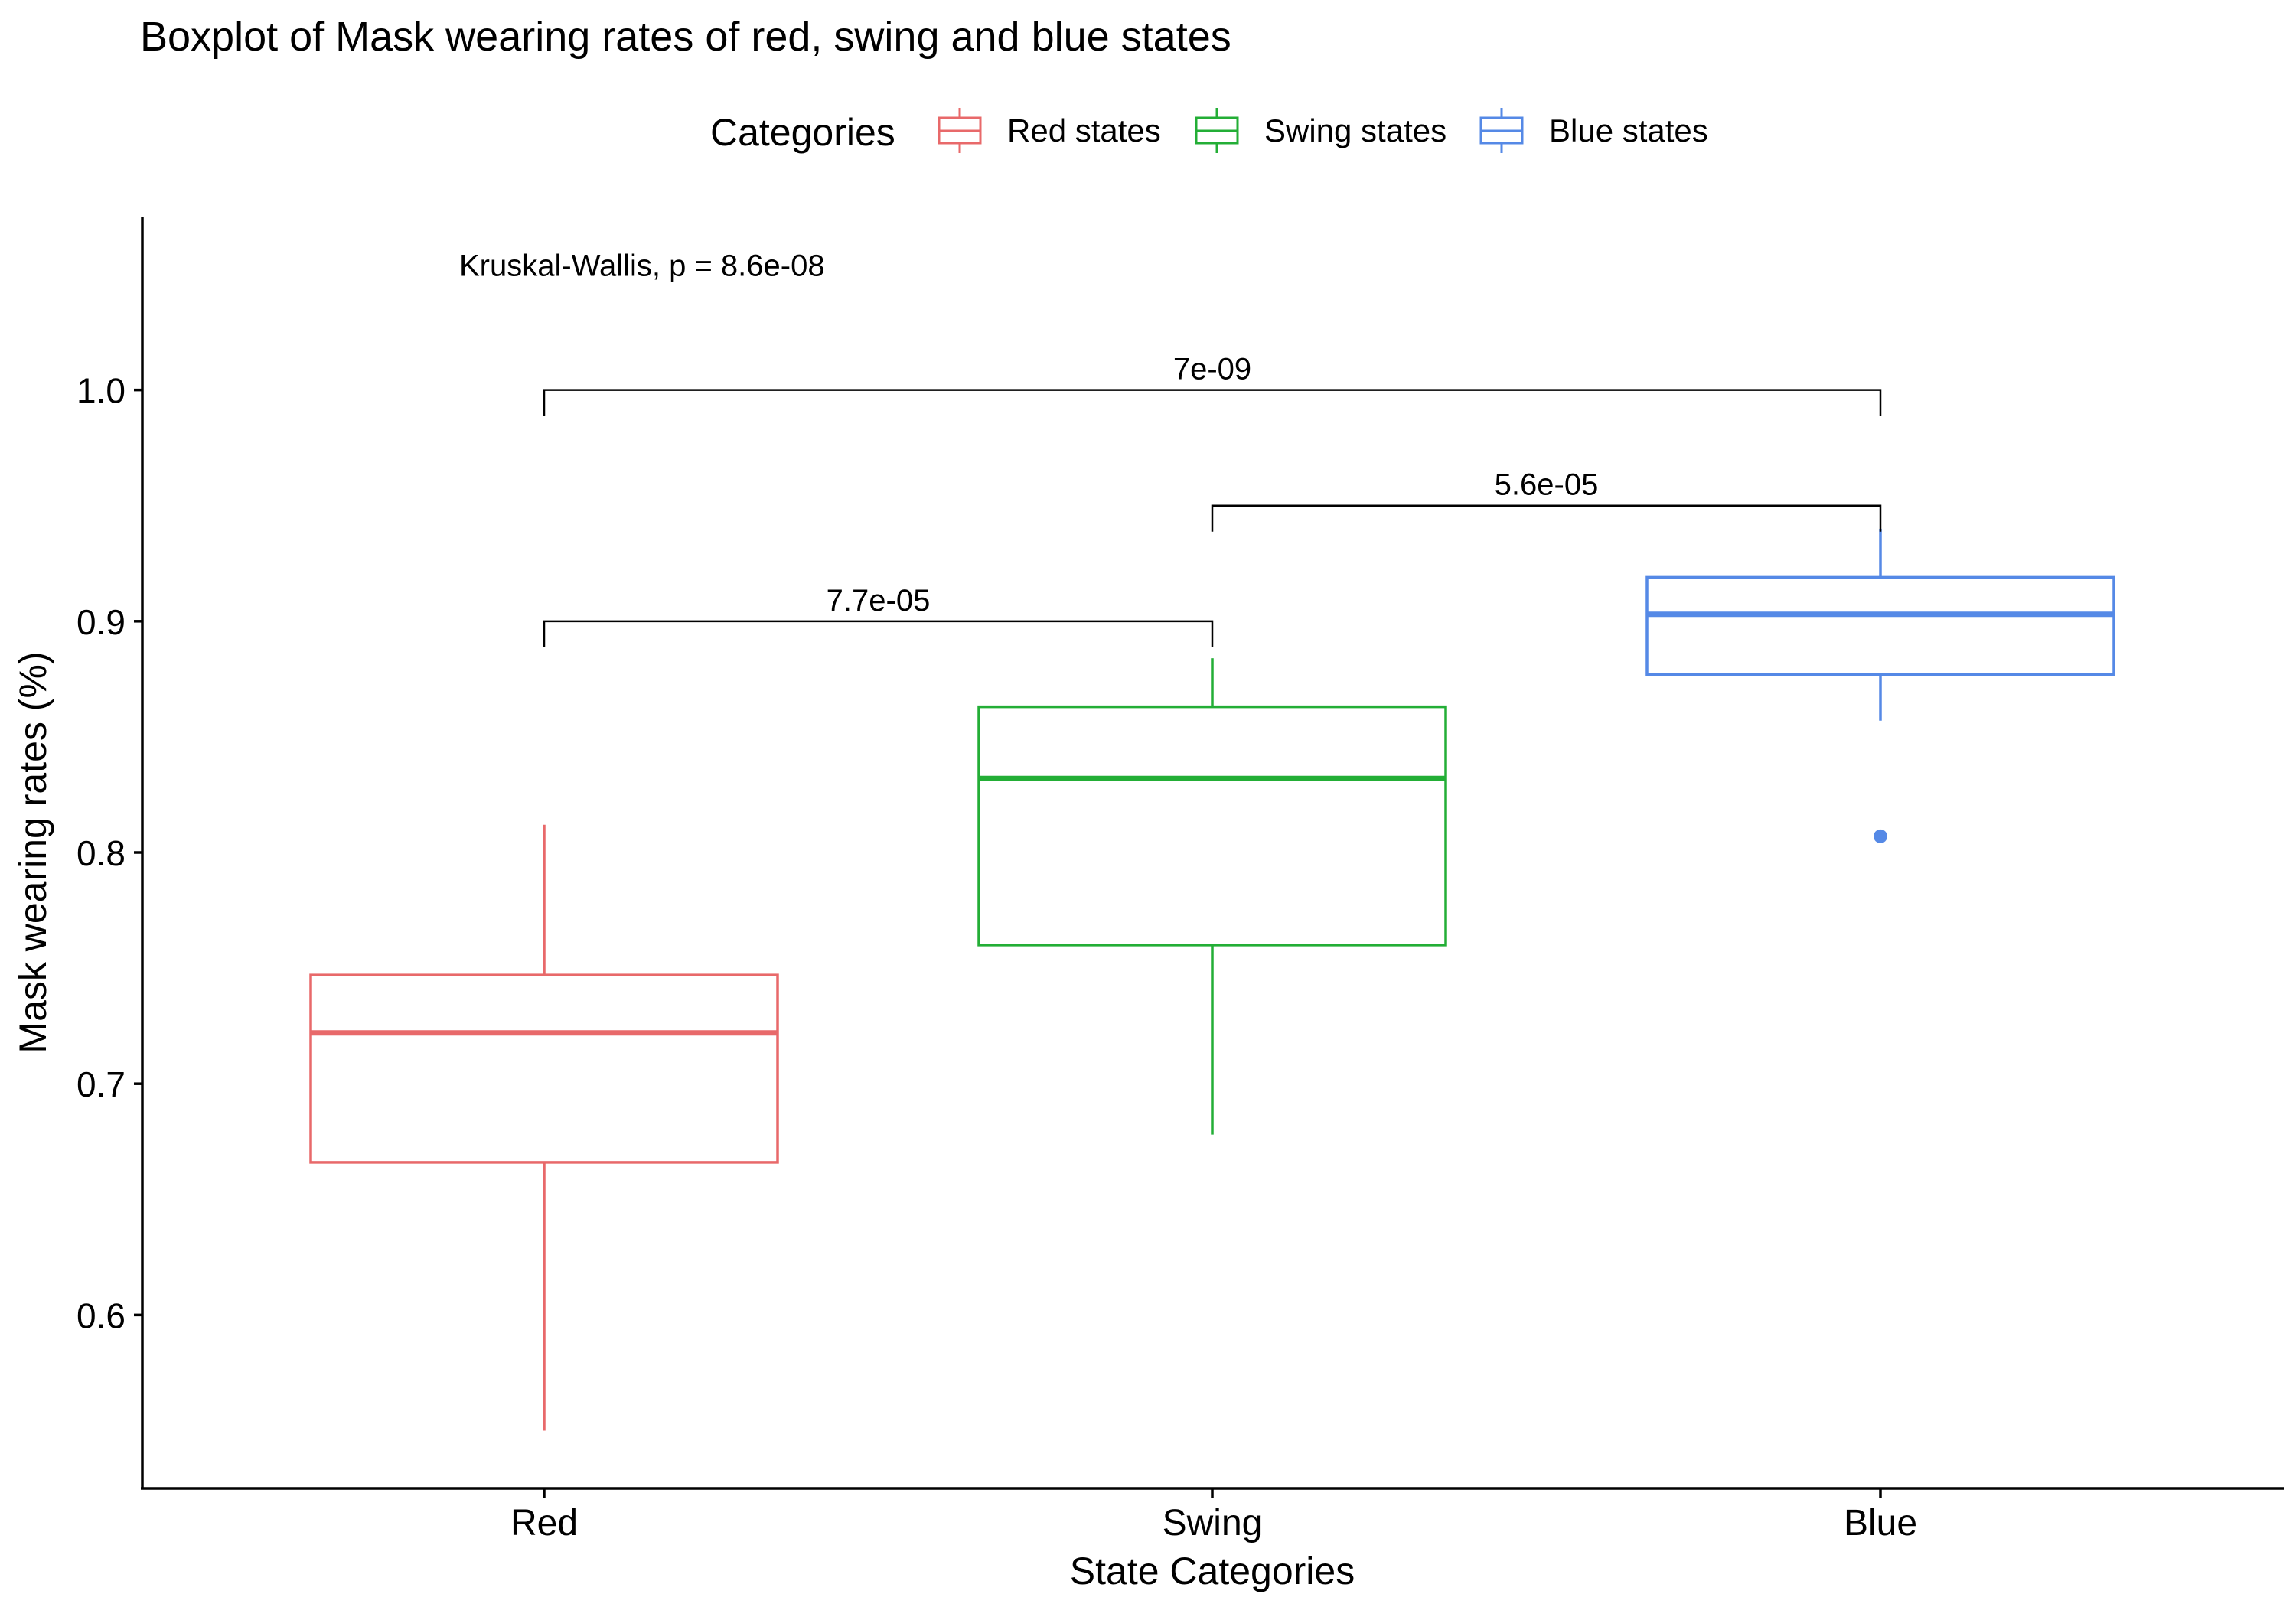 The height and width of the screenshot is (1607, 2296). Describe the element at coordinates (1355, 130) in the screenshot. I see `legend-label: Swing states` at that location.